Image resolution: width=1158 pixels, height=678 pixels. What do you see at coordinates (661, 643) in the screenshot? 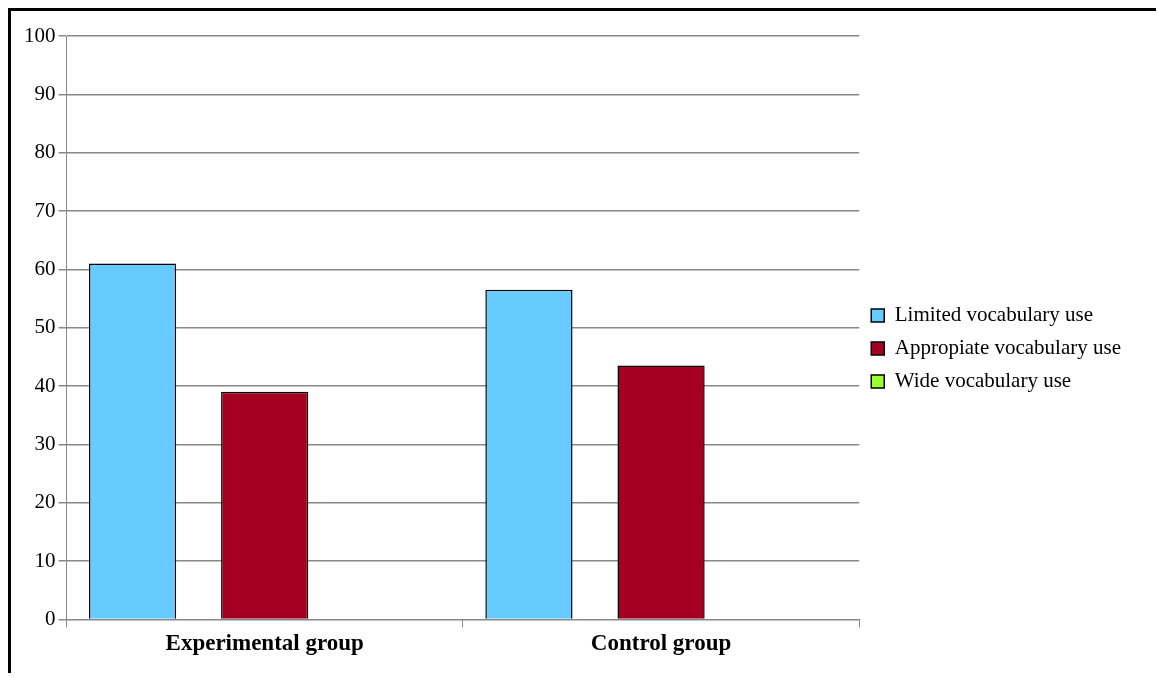
I see `x-tick-label: Control group` at bounding box center [661, 643].